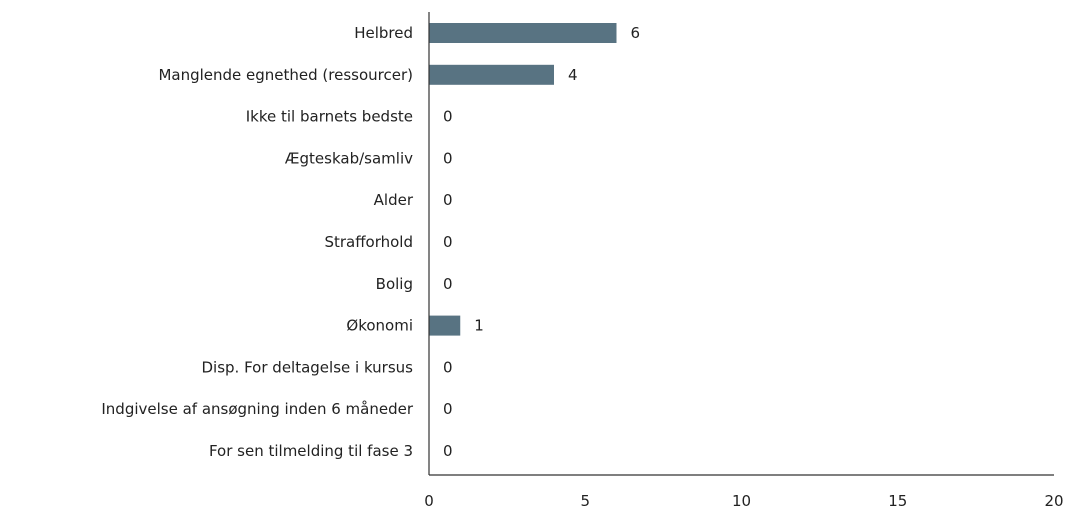 Image resolution: width=1071 pixels, height=520 pixels. What do you see at coordinates (394, 284) in the screenshot?
I see `category-label: Bolig` at bounding box center [394, 284].